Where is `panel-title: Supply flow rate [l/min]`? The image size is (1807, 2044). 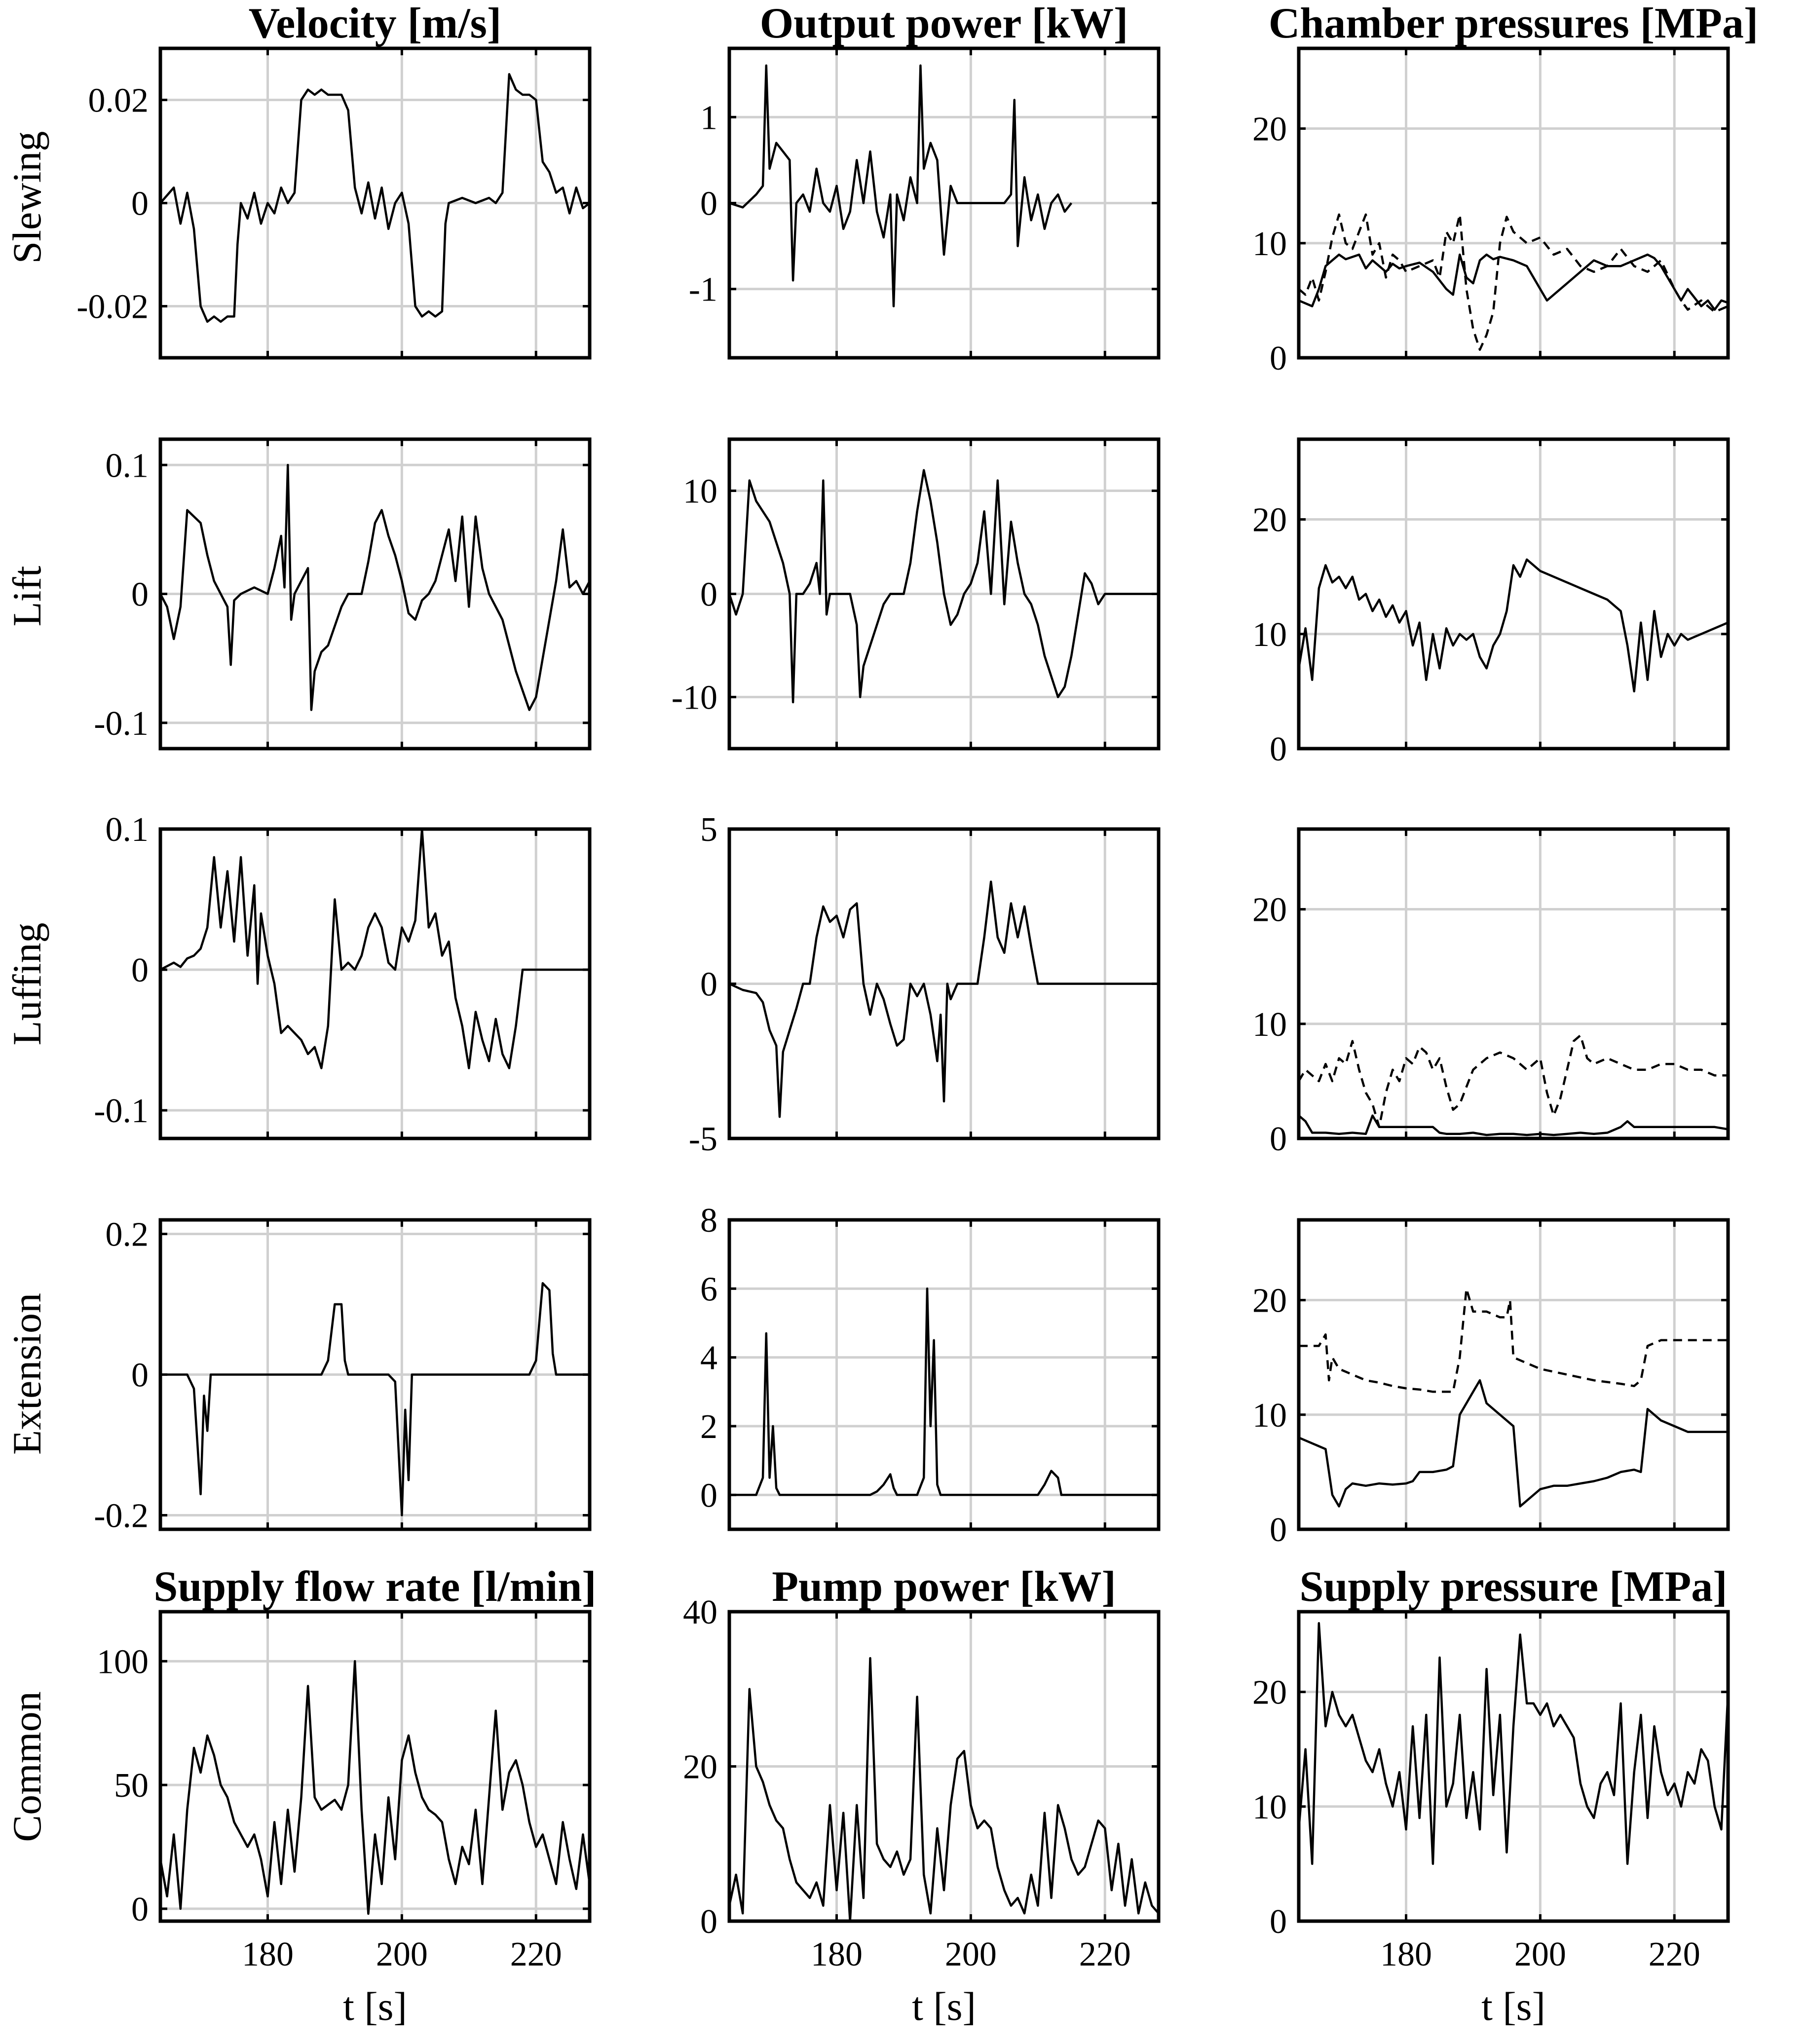
panel-title: Supply flow rate [l/min] is located at coordinates (374, 1587).